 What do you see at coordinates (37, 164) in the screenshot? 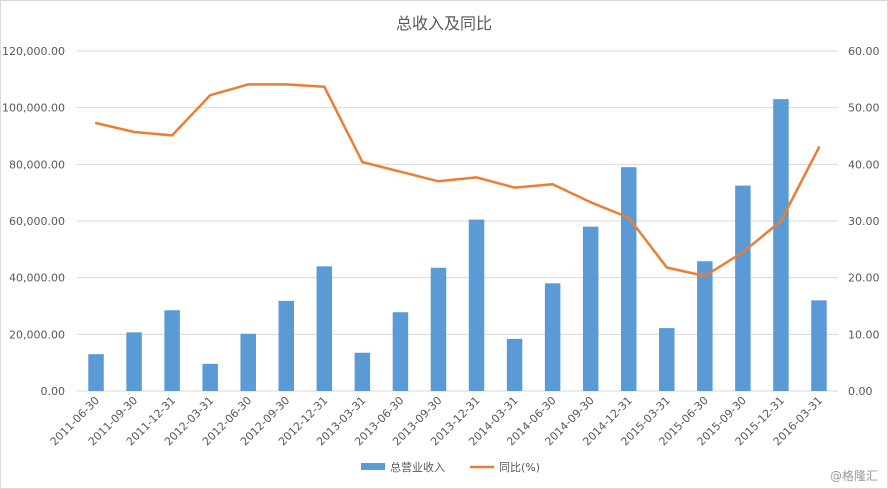
I see `left-tick-label: 80,000.00` at bounding box center [37, 164].